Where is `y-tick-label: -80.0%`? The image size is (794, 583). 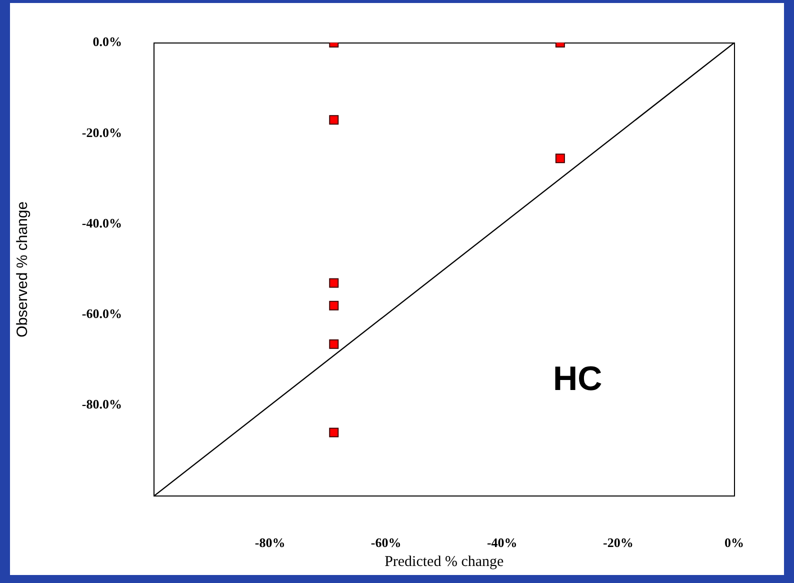 y-tick-label: -80.0% is located at coordinates (102, 404).